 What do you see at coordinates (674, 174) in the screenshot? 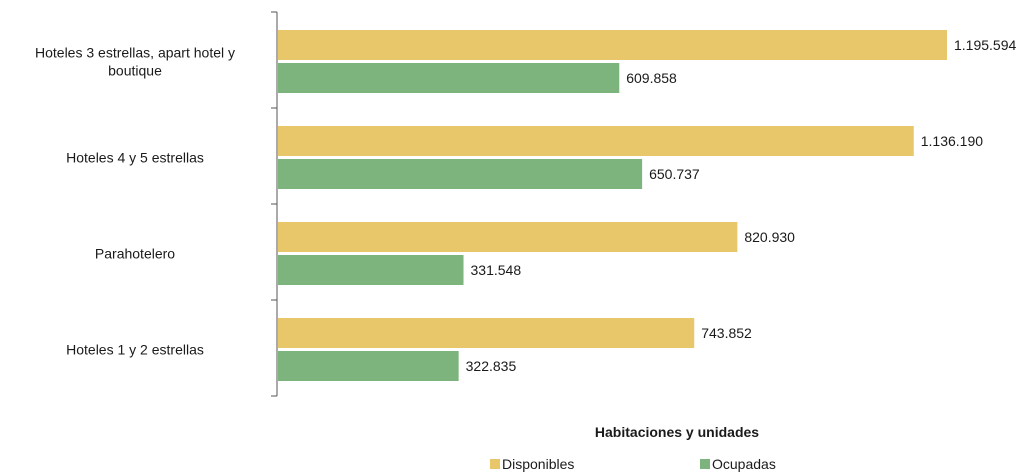
I see `value-label: 650.737` at bounding box center [674, 174].